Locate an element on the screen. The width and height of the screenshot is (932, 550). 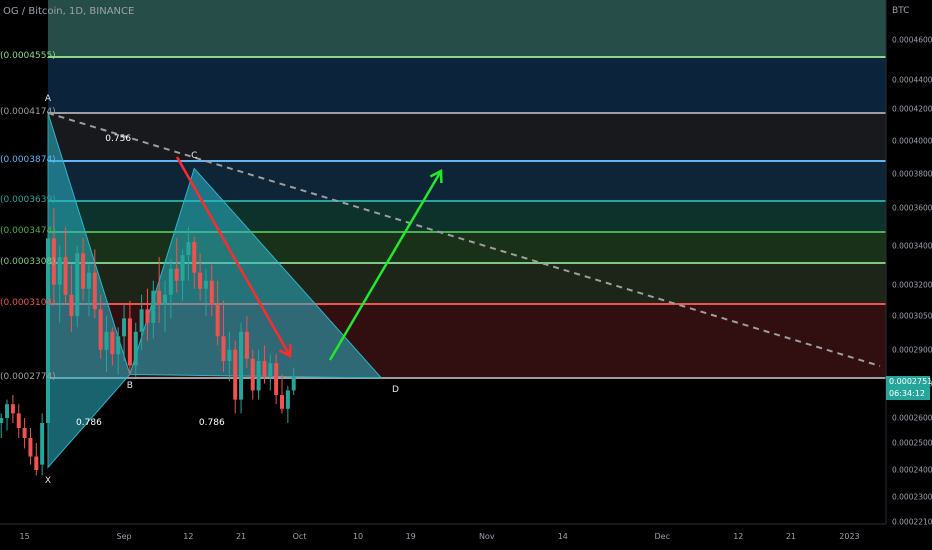
x-tick-label: 21 is located at coordinates (791, 536).